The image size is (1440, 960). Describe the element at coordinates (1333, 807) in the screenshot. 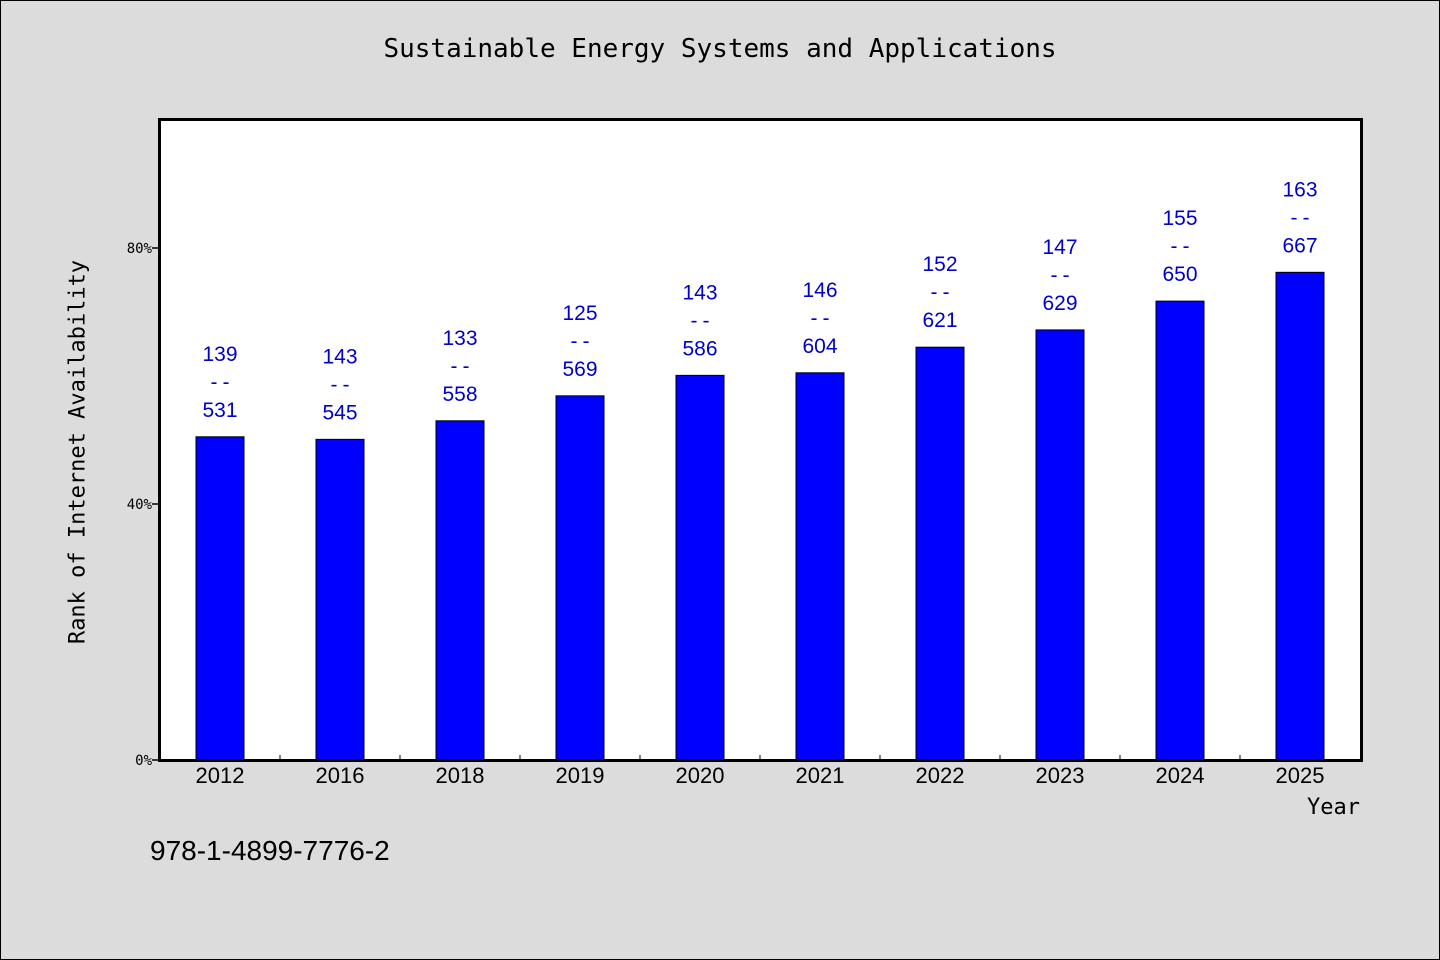

I see `x-axis-label: Year` at that location.